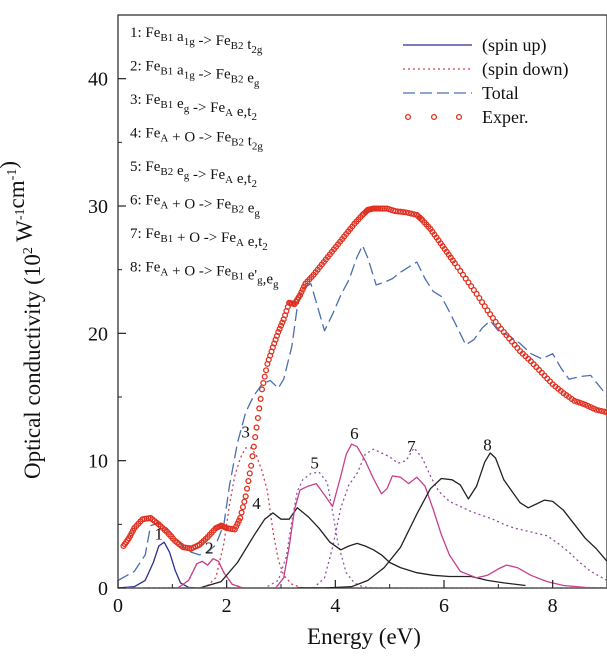 The image size is (607, 656). I want to click on peak-label-6: 6, so click(354, 433).